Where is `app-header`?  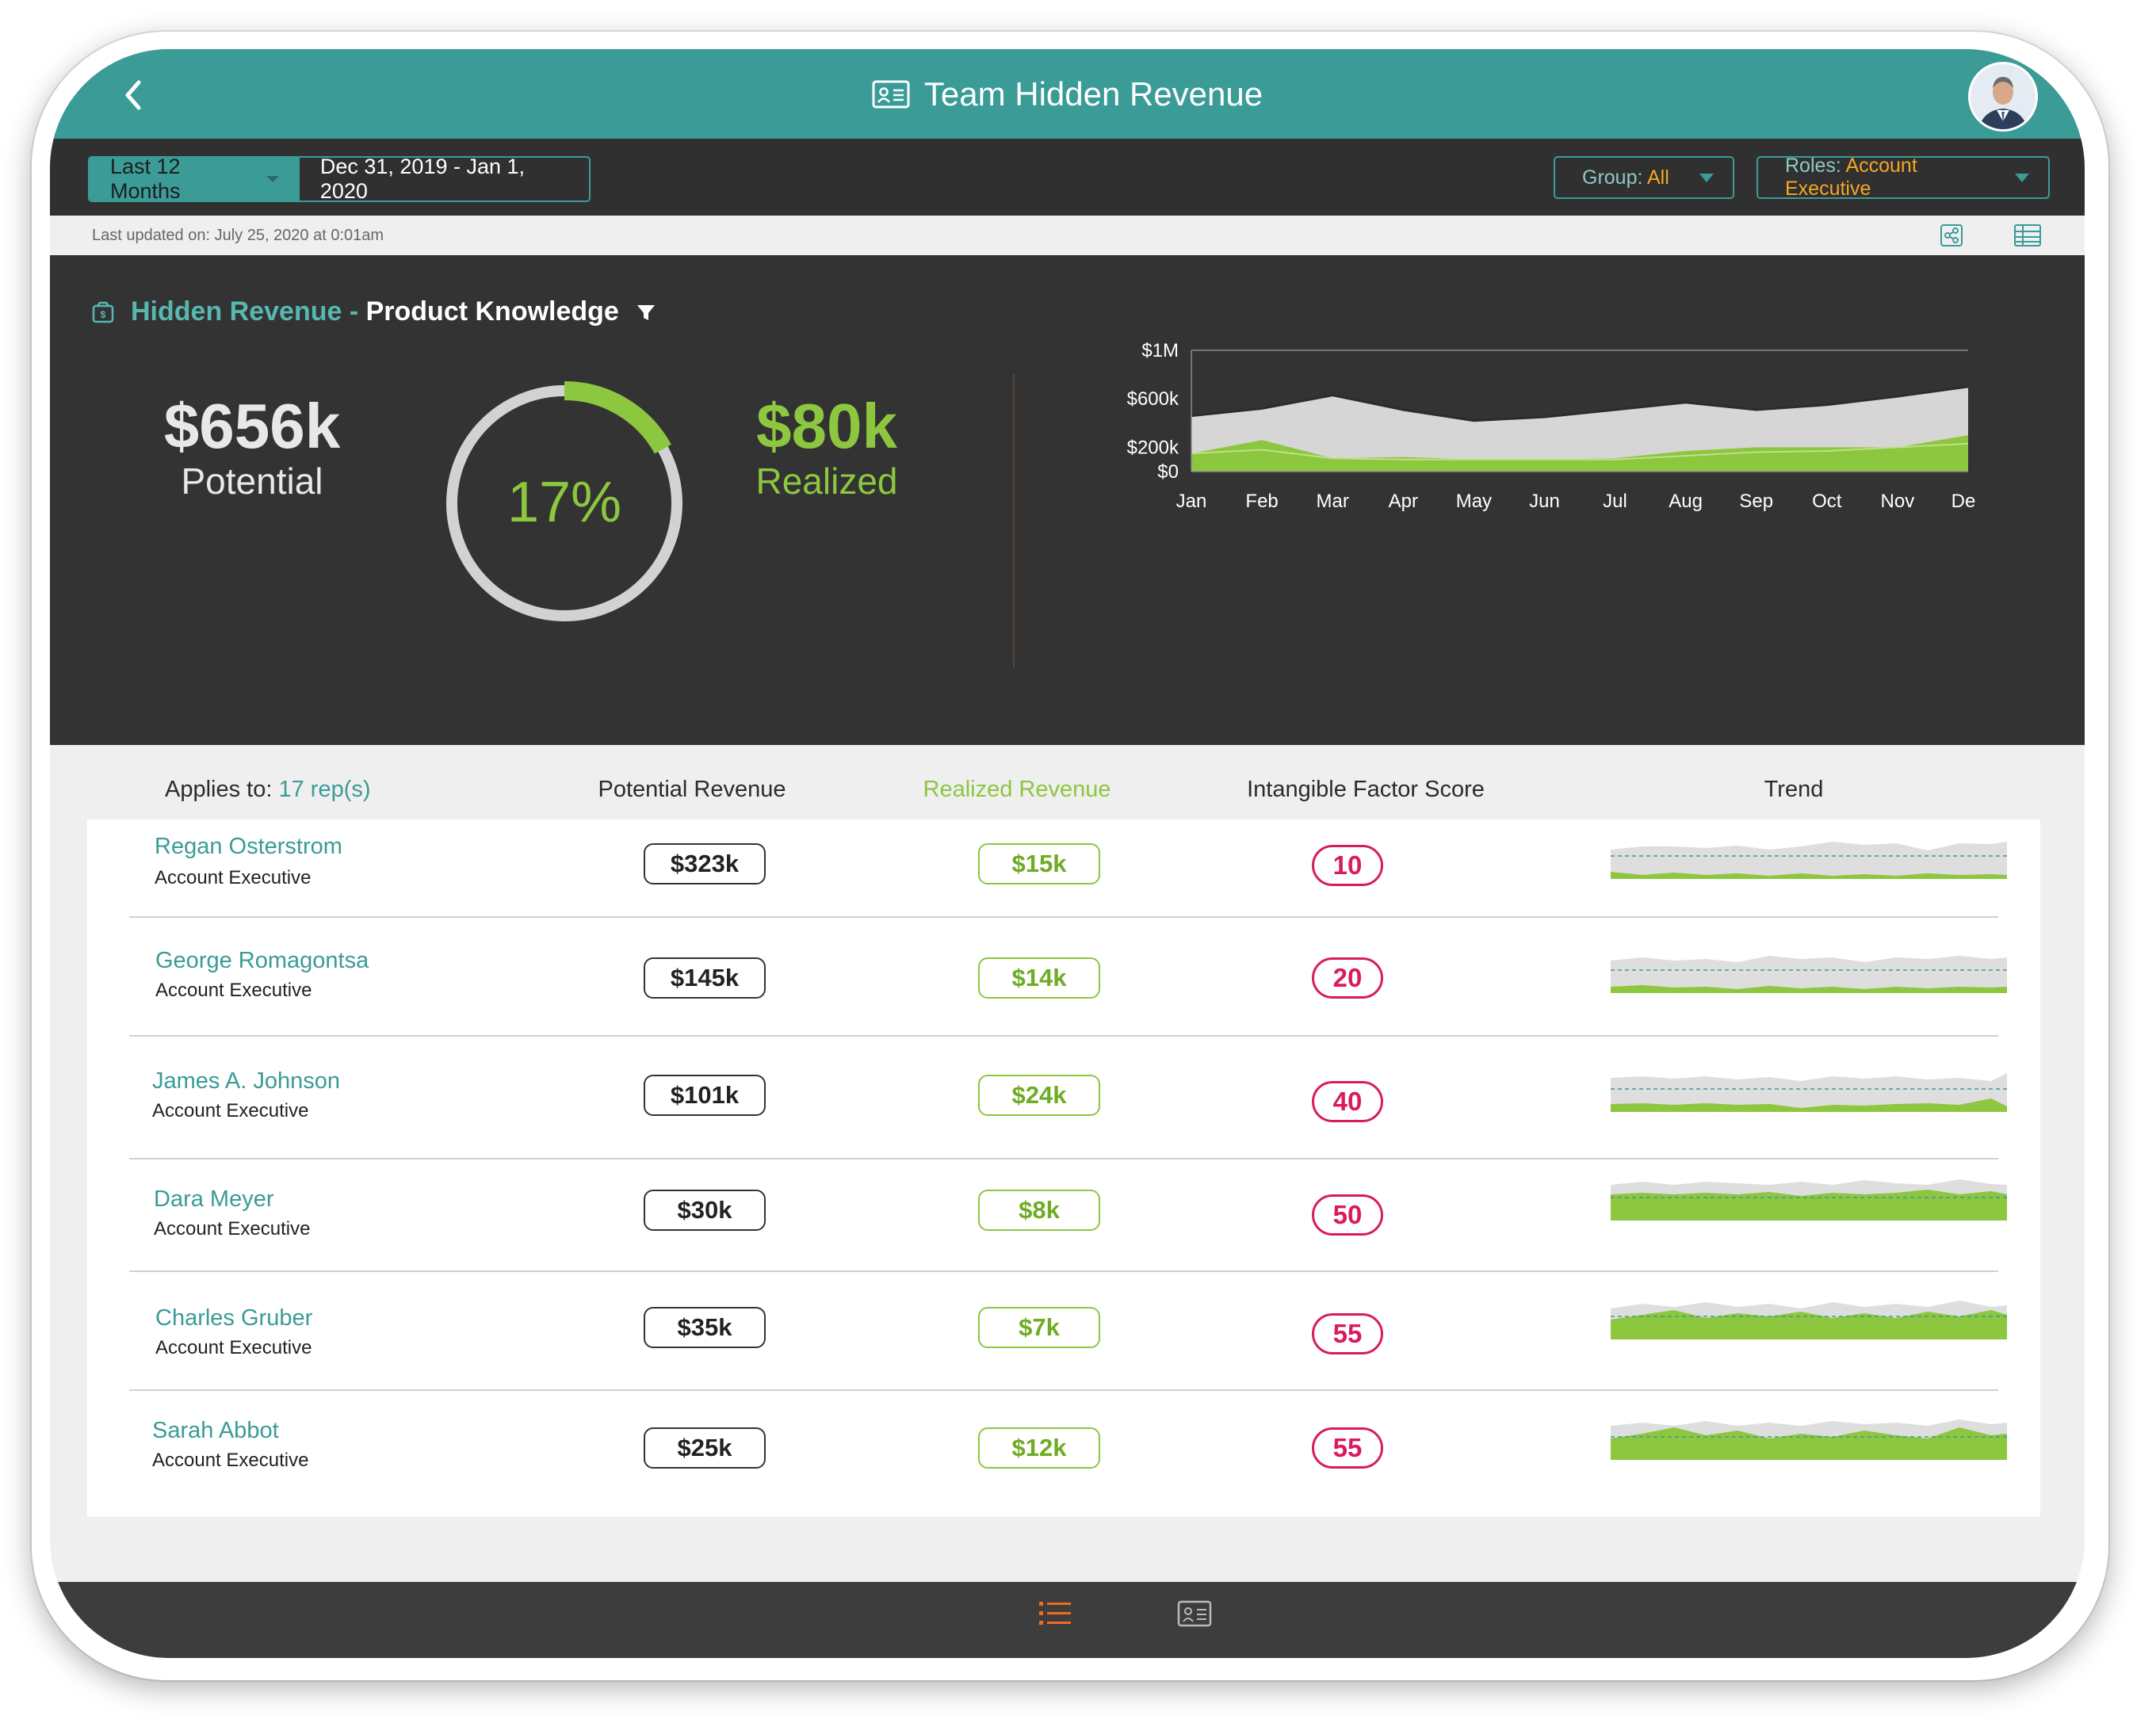 app-header is located at coordinates (1067, 94).